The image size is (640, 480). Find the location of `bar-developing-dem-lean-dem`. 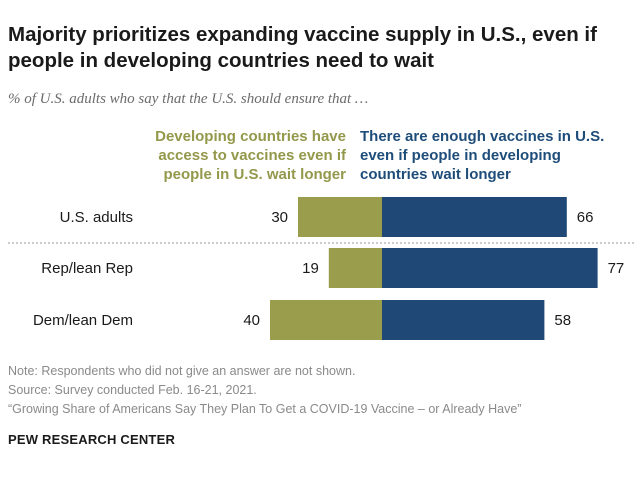

bar-developing-dem-lean-dem is located at coordinates (326, 320).